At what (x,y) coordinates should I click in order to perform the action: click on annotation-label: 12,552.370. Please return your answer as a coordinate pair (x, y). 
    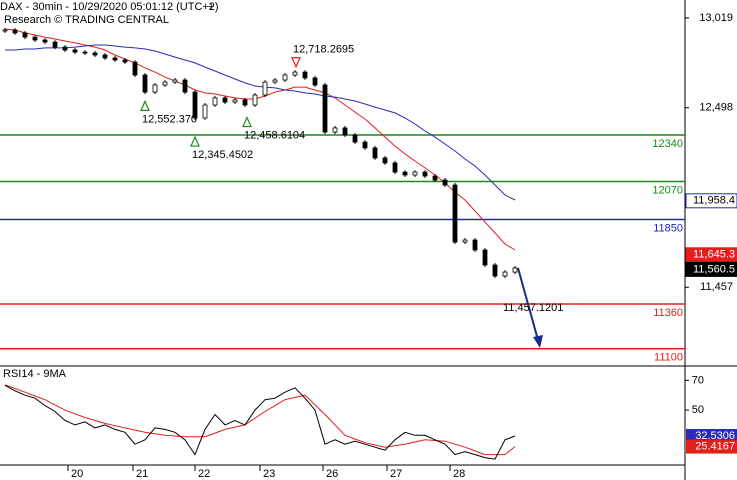
    Looking at the image, I should click on (169, 119).